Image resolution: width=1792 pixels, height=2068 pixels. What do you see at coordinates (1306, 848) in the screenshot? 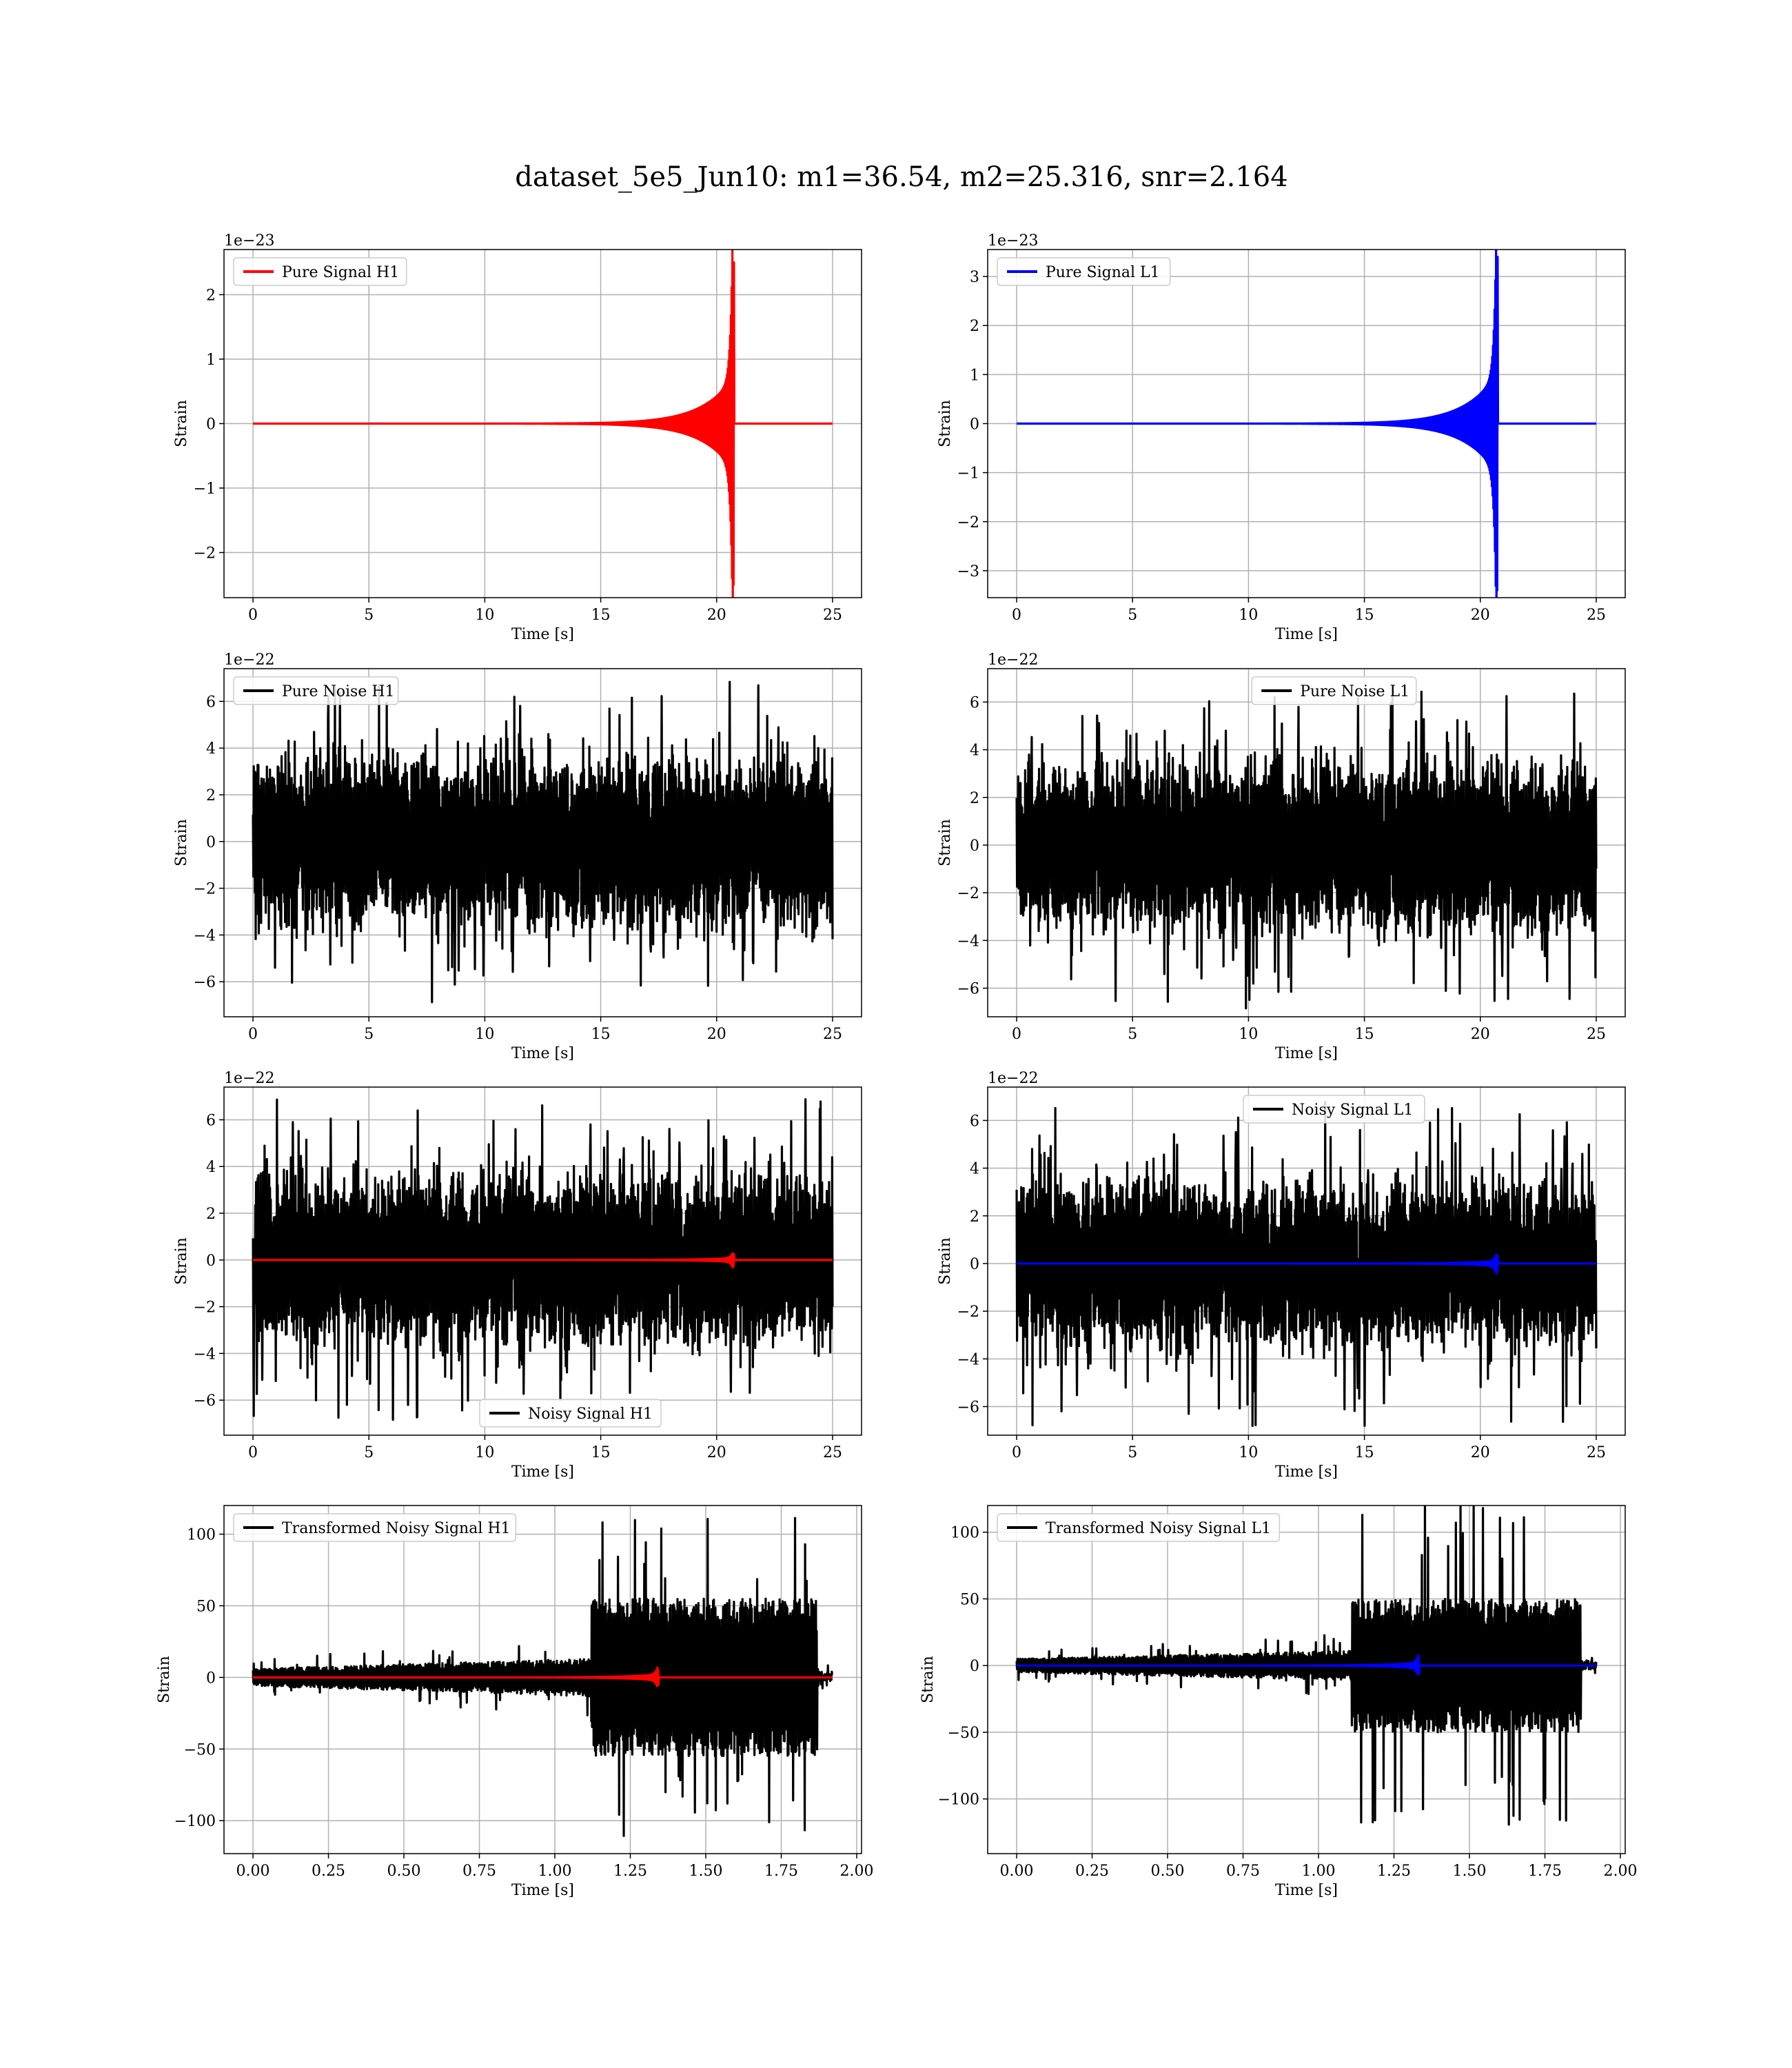
I see `series-line-pure-noise-l1` at bounding box center [1306, 848].